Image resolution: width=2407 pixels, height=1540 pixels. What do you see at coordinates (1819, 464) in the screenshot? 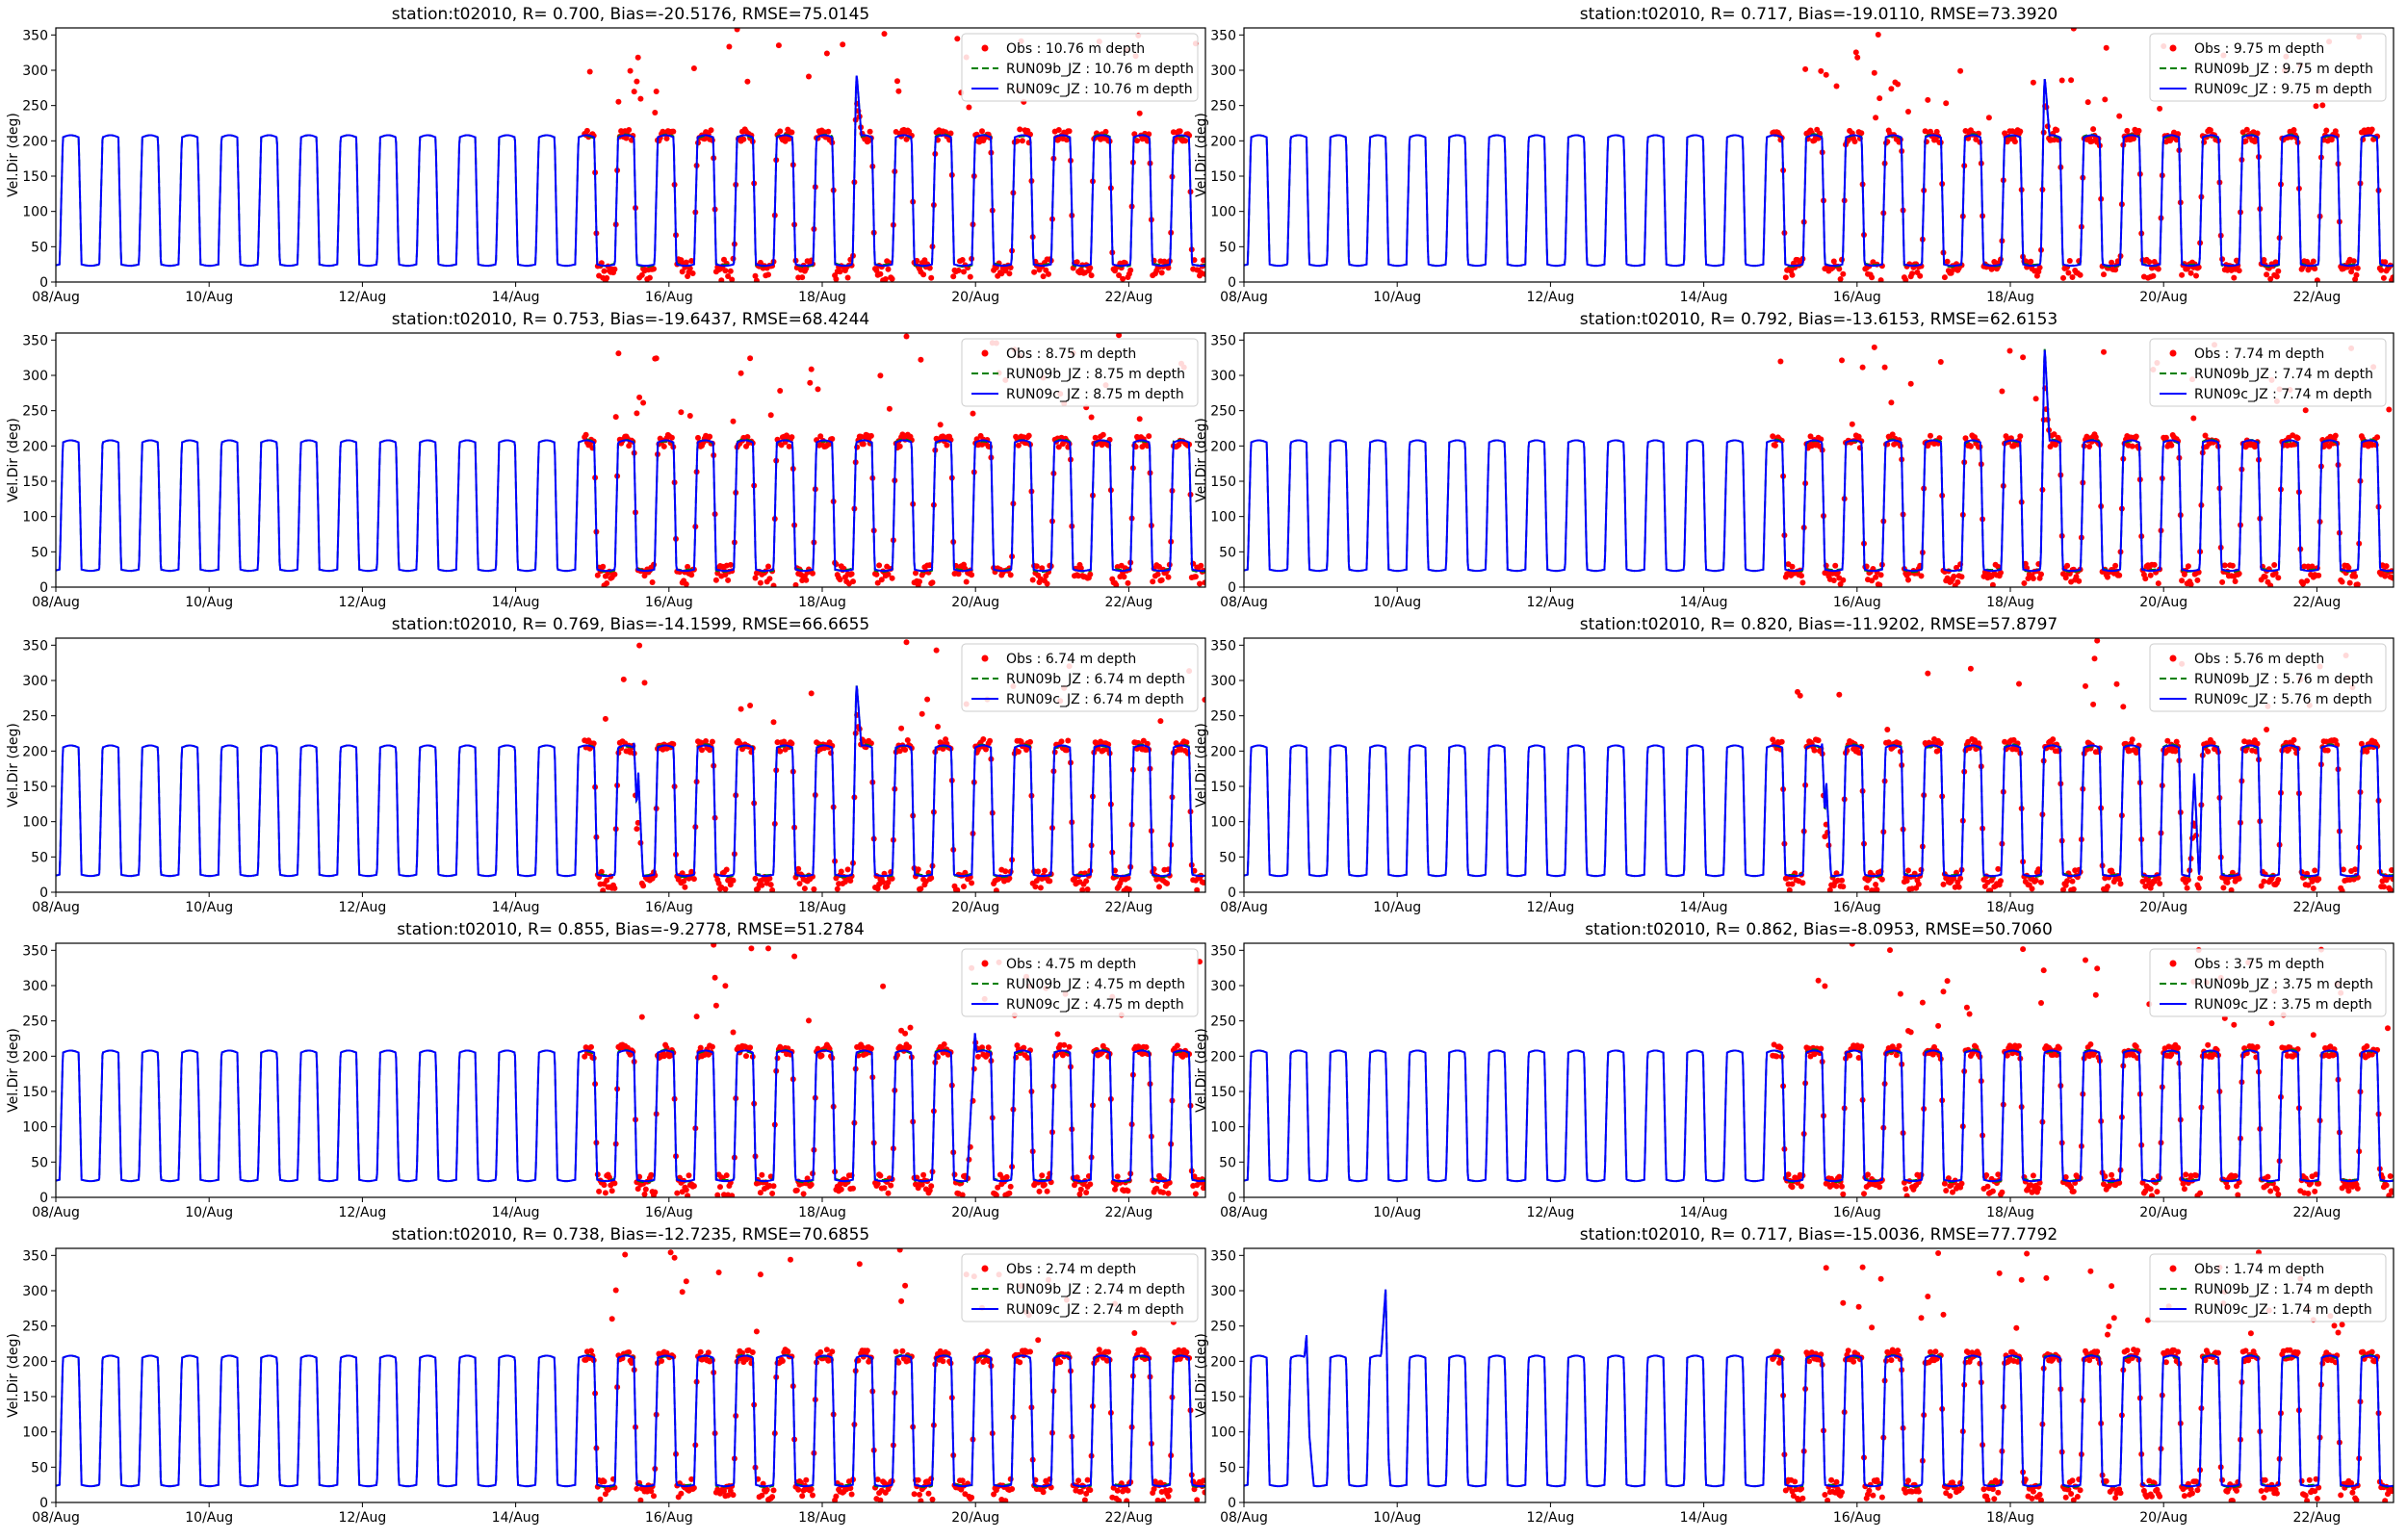
I see `plot-area` at bounding box center [1819, 464].